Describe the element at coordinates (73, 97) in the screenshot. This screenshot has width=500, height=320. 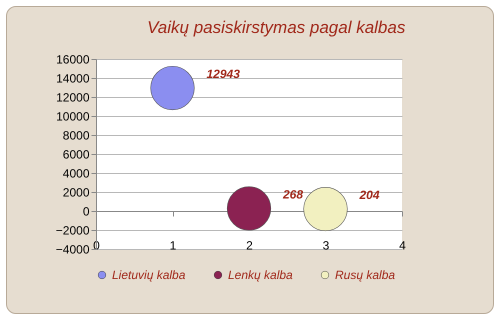
I see `y-tick-label: 12000` at that location.